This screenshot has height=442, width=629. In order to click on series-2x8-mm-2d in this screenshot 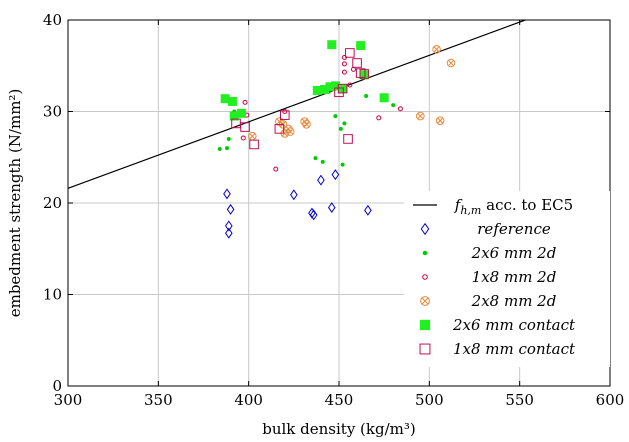, I will do `click(351, 92)`.